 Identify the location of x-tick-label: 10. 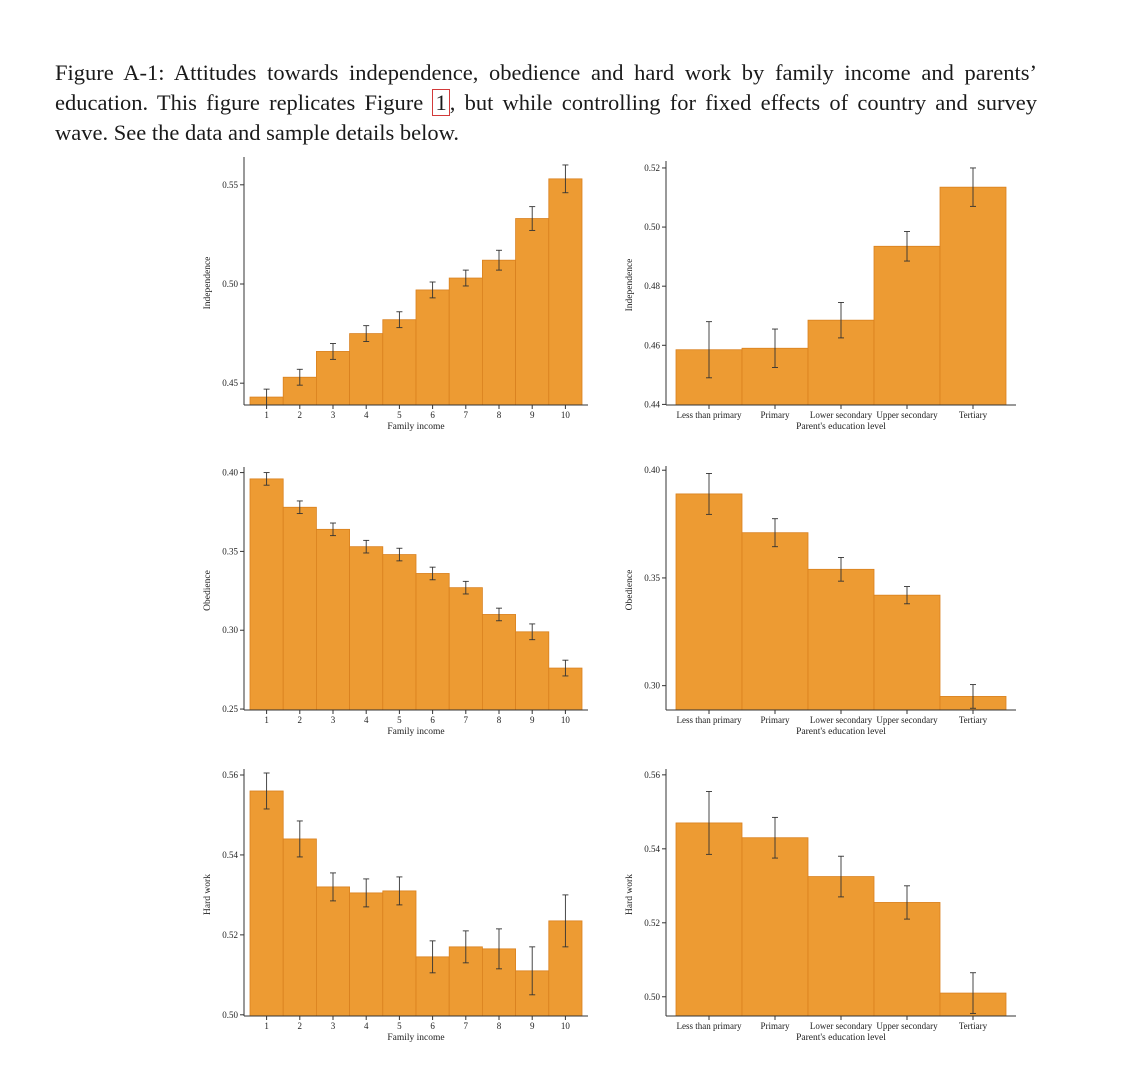
(566, 415).